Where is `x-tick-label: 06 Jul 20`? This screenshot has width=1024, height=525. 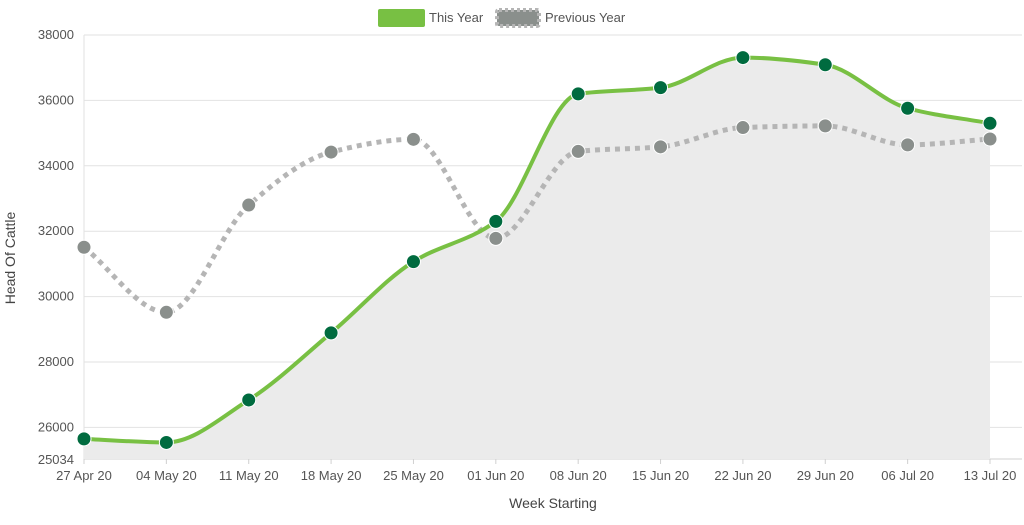
x-tick-label: 06 Jul 20 is located at coordinates (907, 475).